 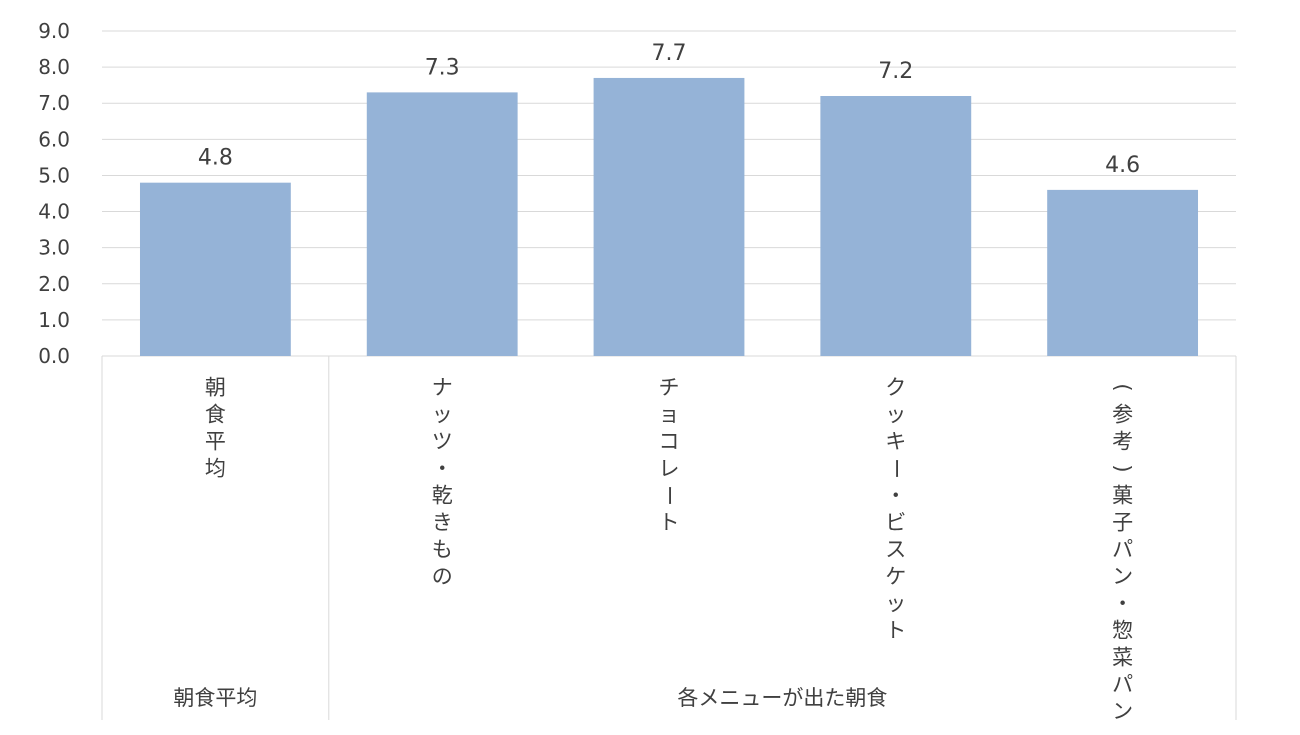 I want to click on y-tick-label: 8.0, so click(x=54, y=67).